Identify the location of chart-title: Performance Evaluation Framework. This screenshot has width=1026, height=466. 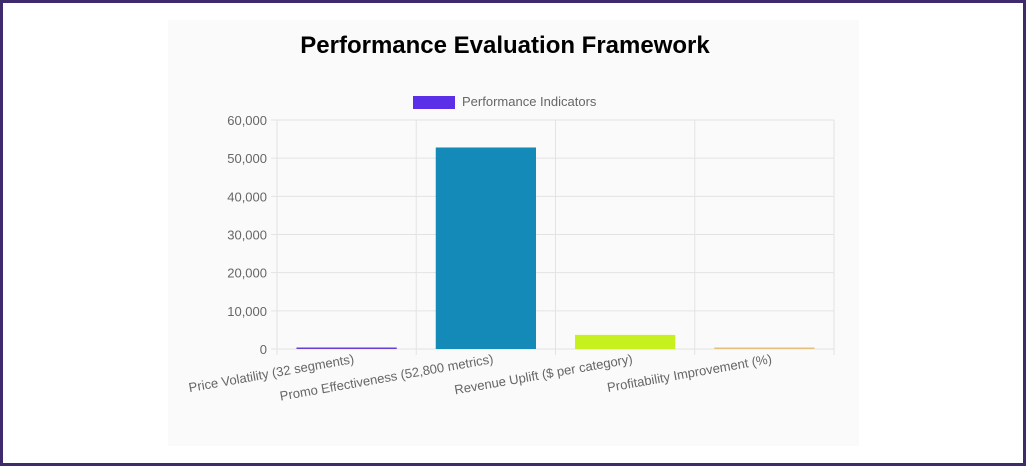
(505, 45).